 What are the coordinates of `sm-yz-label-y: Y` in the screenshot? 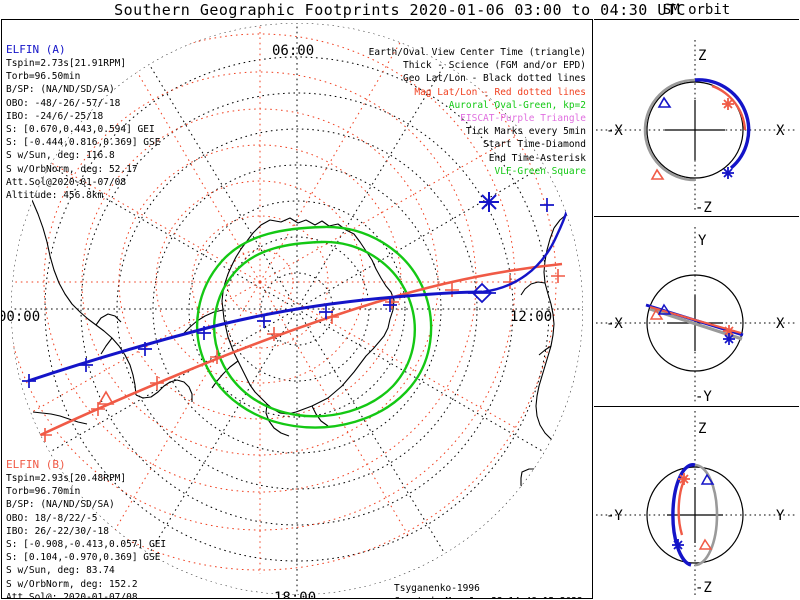 It's located at (780, 516).